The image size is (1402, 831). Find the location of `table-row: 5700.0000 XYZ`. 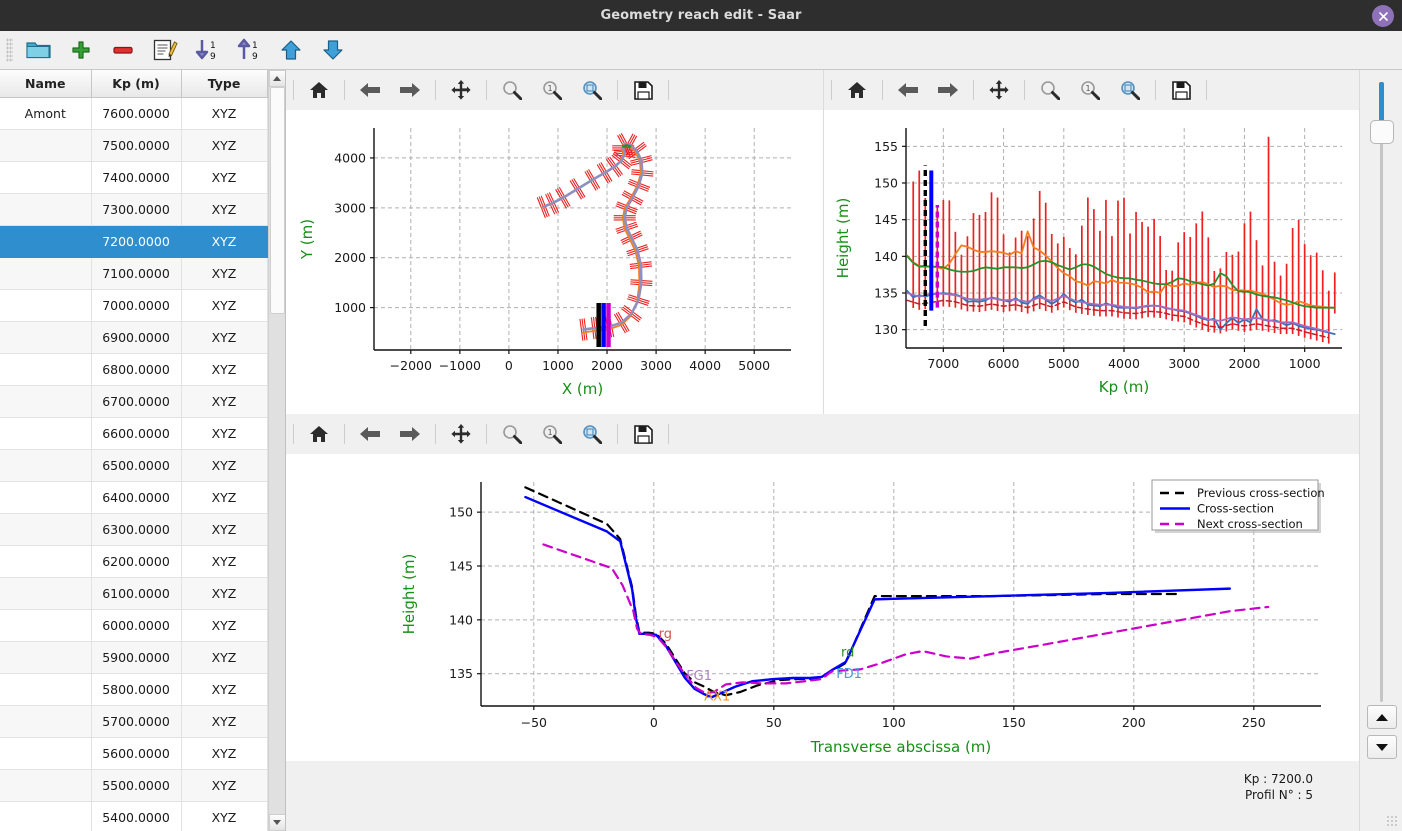

table-row: 5700.0000 XYZ is located at coordinates (134, 721).